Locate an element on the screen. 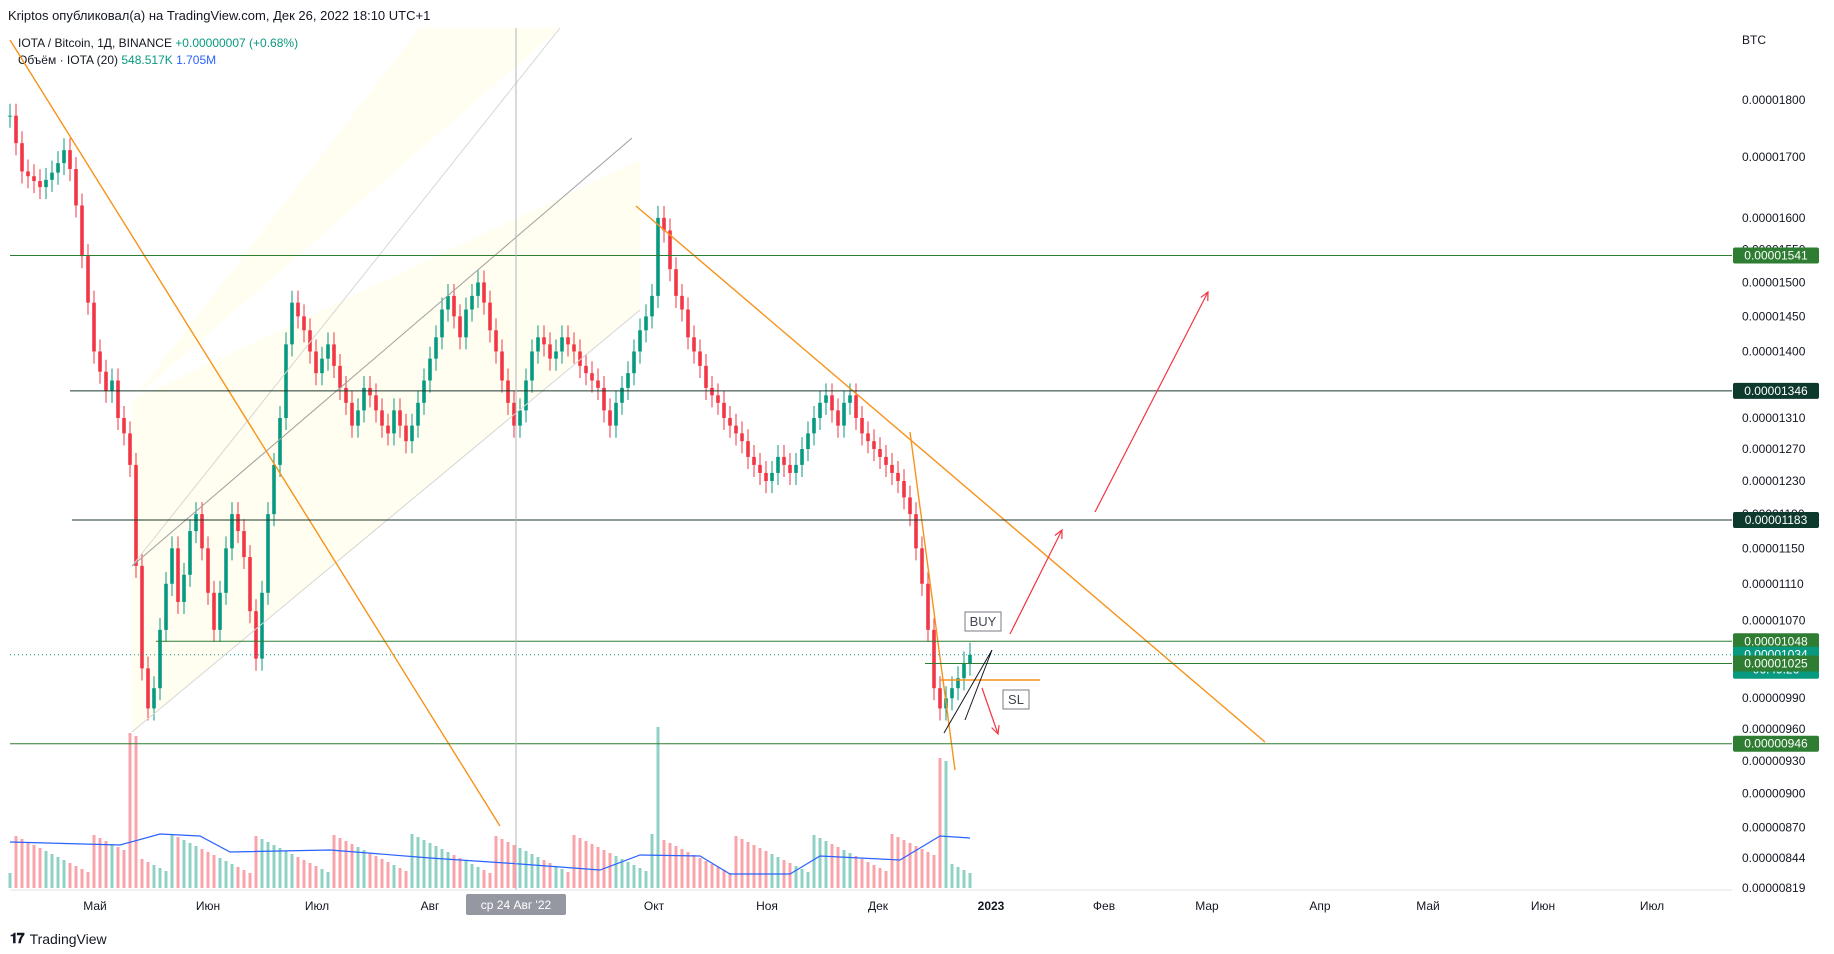 The width and height of the screenshot is (1834, 954). price-tick-12: 0.00001150 is located at coordinates (1773, 548).